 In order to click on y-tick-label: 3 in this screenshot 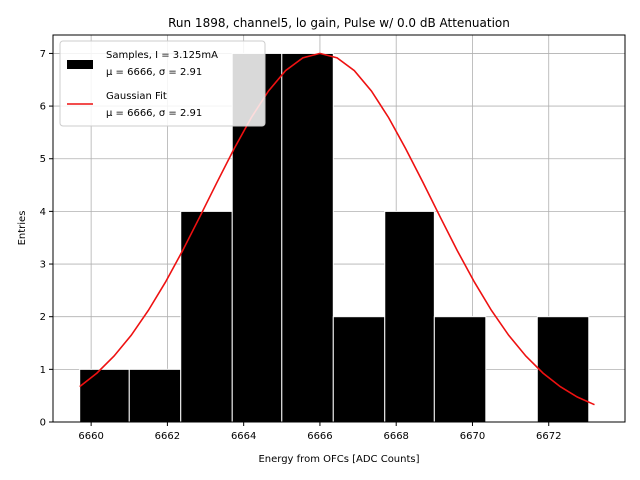, I will do `click(43, 265)`.